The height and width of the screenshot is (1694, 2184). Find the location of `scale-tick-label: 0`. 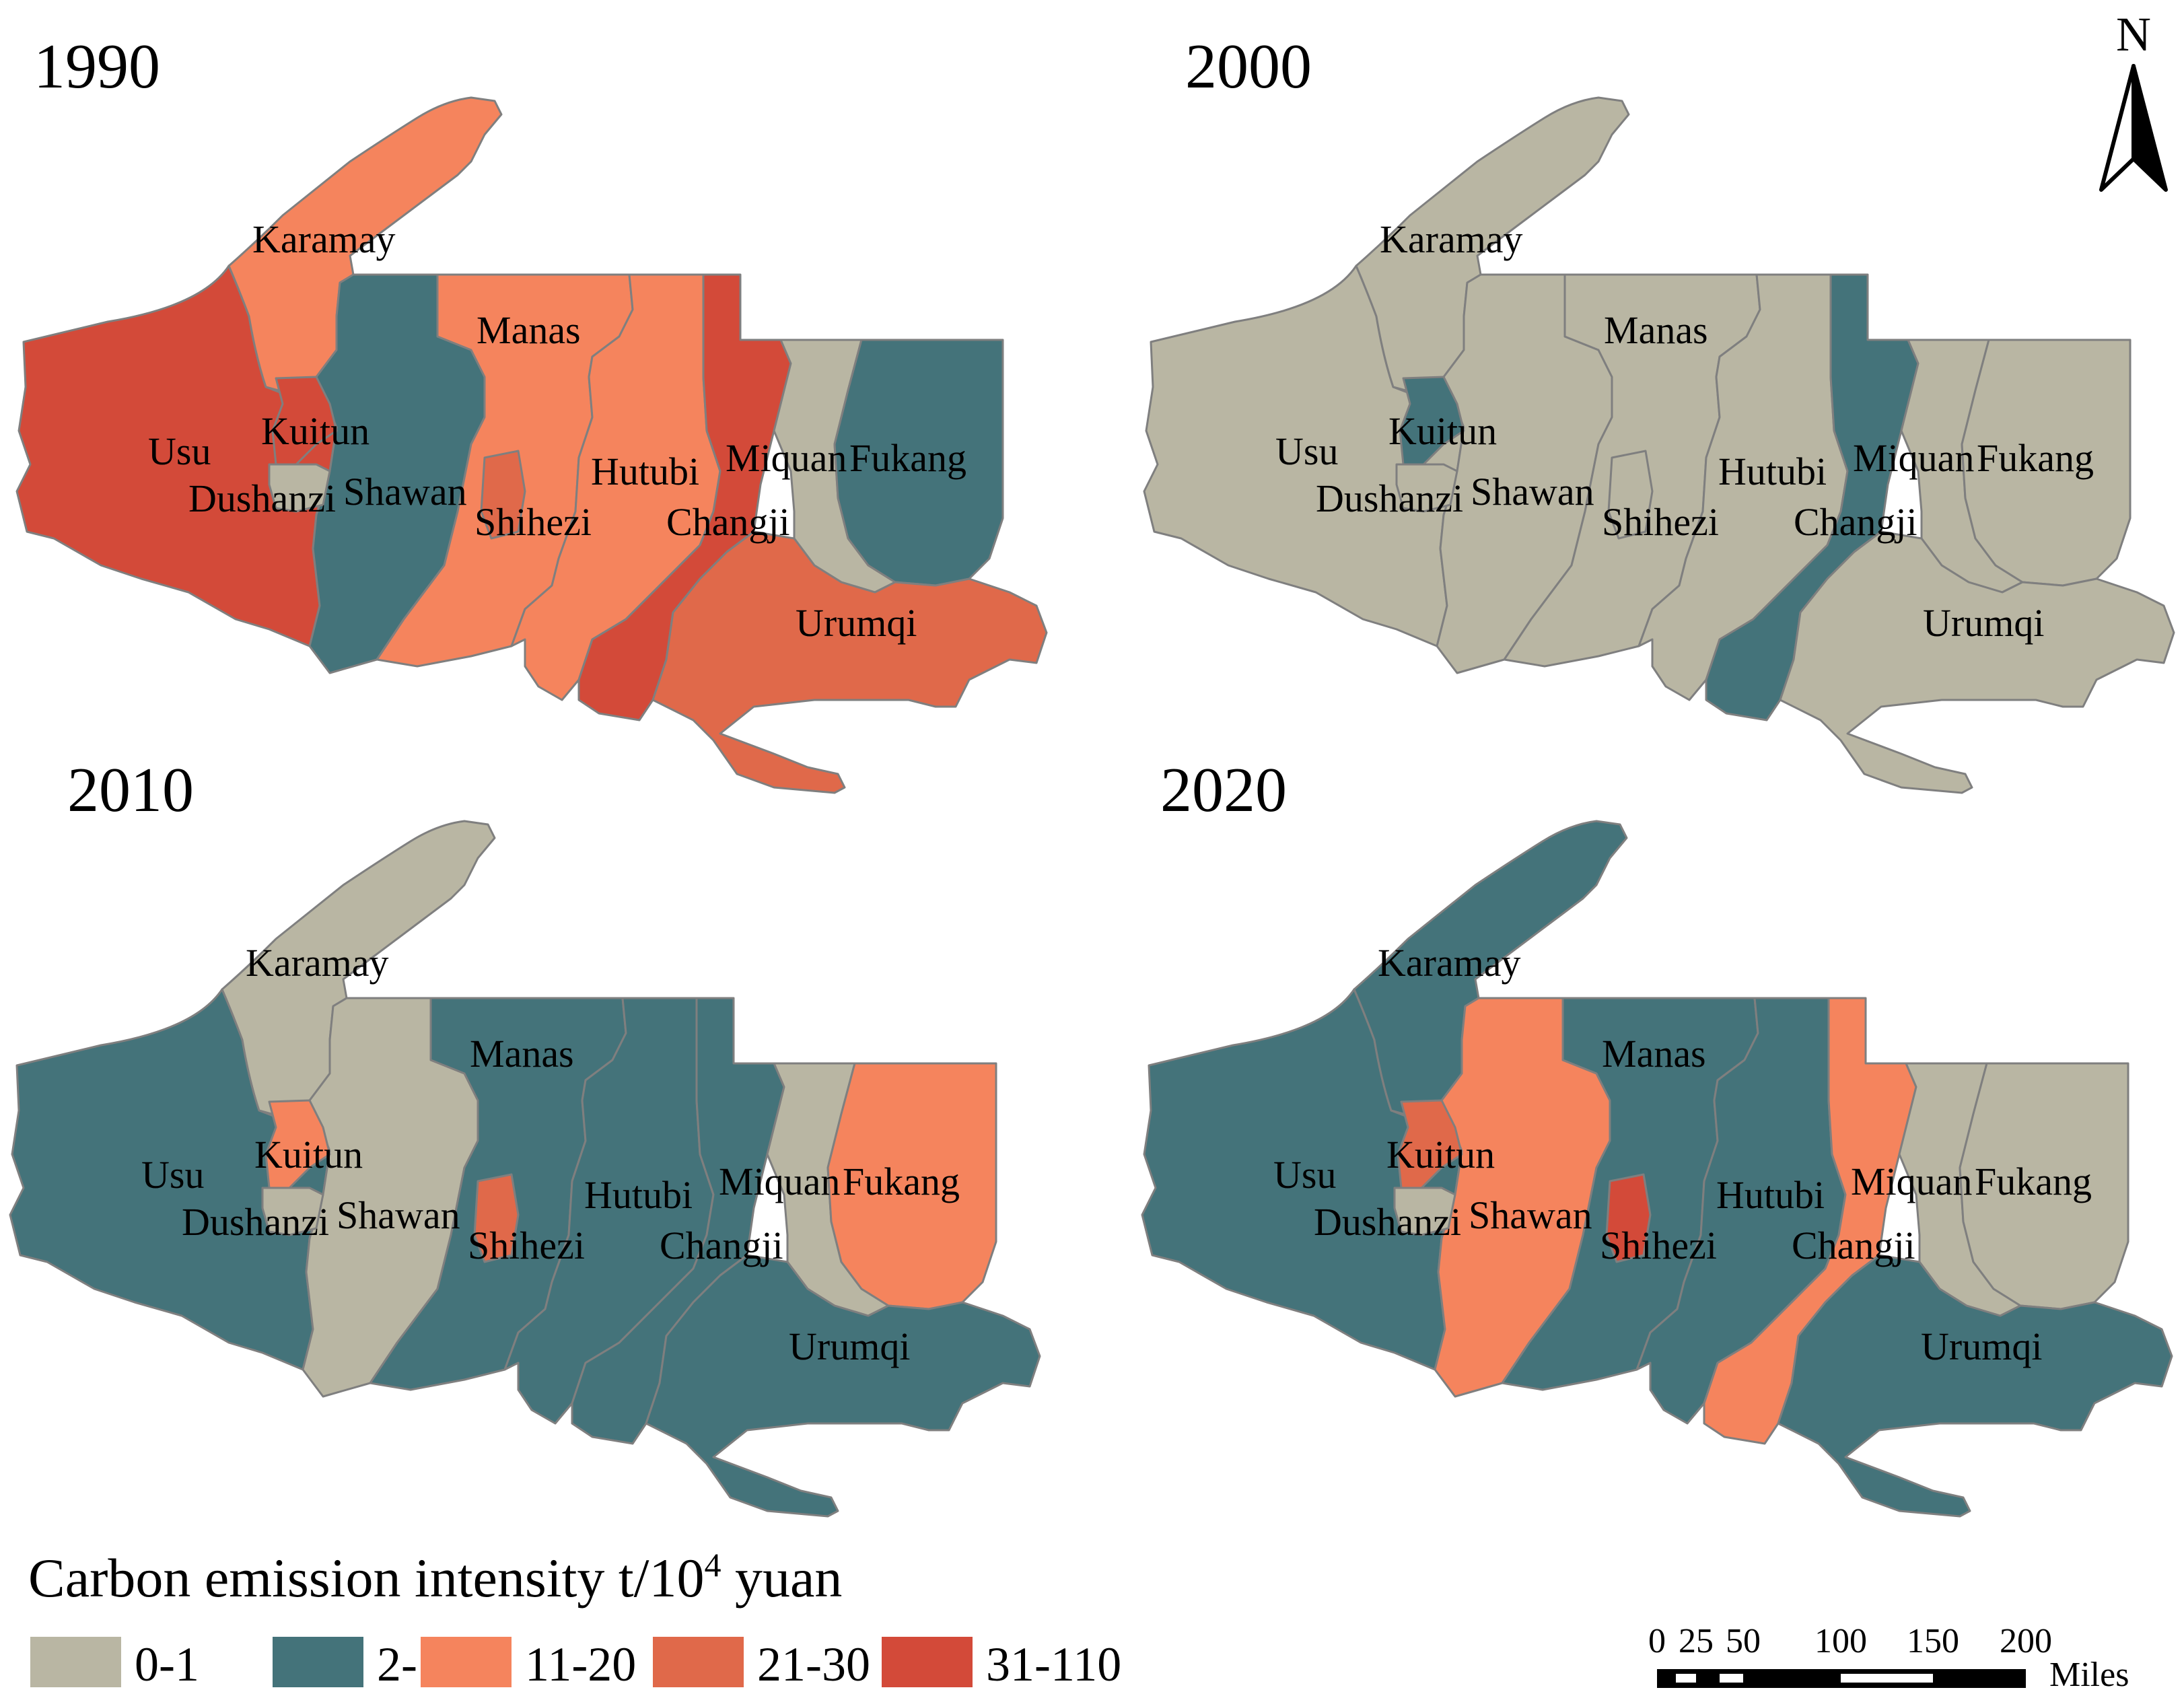

scale-tick-label: 0 is located at coordinates (1657, 1641).